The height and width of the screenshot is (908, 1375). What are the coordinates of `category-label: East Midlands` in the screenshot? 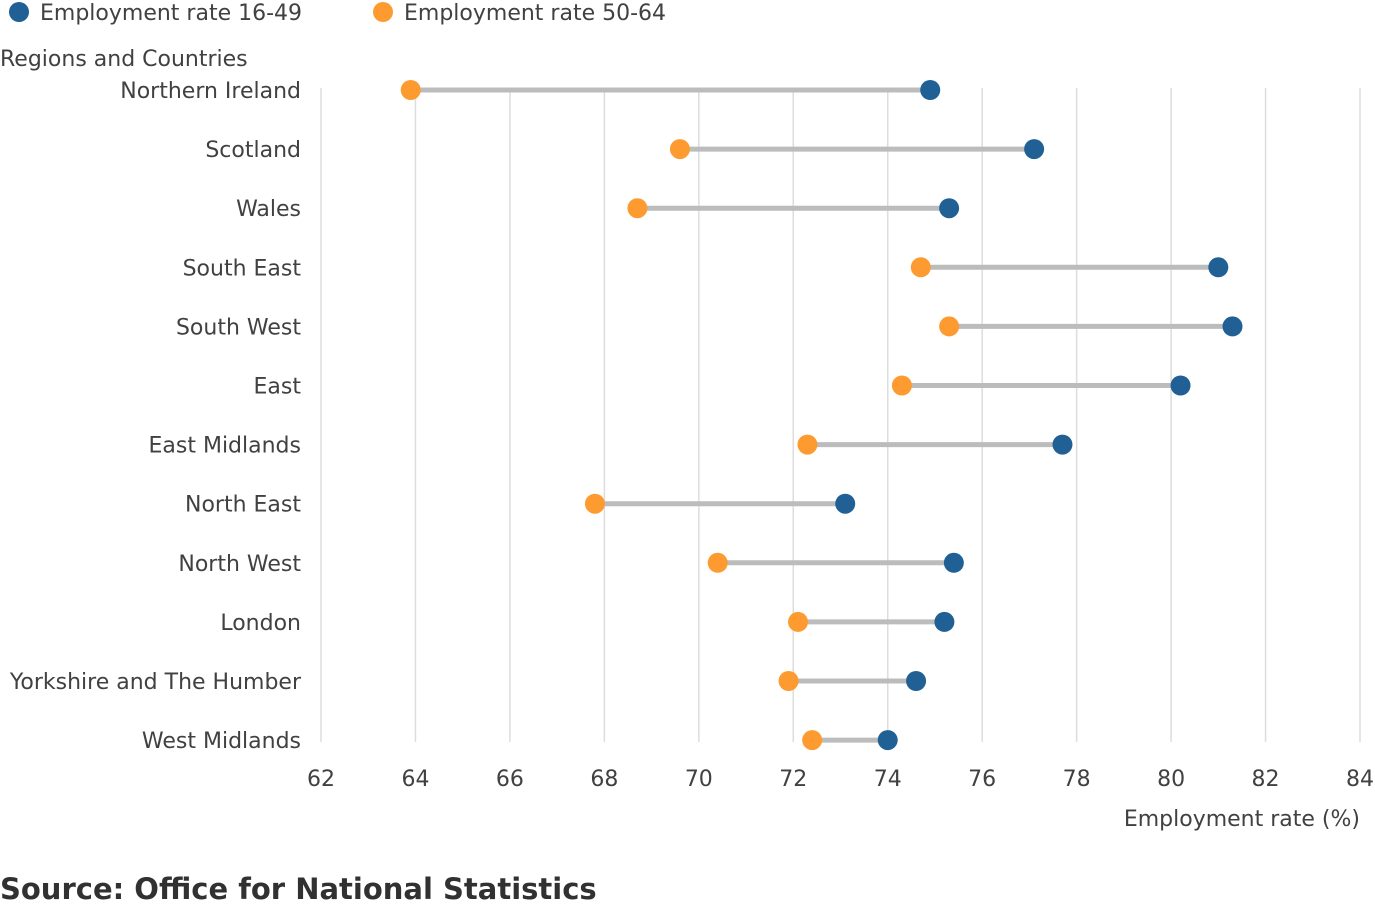 It's located at (225, 446).